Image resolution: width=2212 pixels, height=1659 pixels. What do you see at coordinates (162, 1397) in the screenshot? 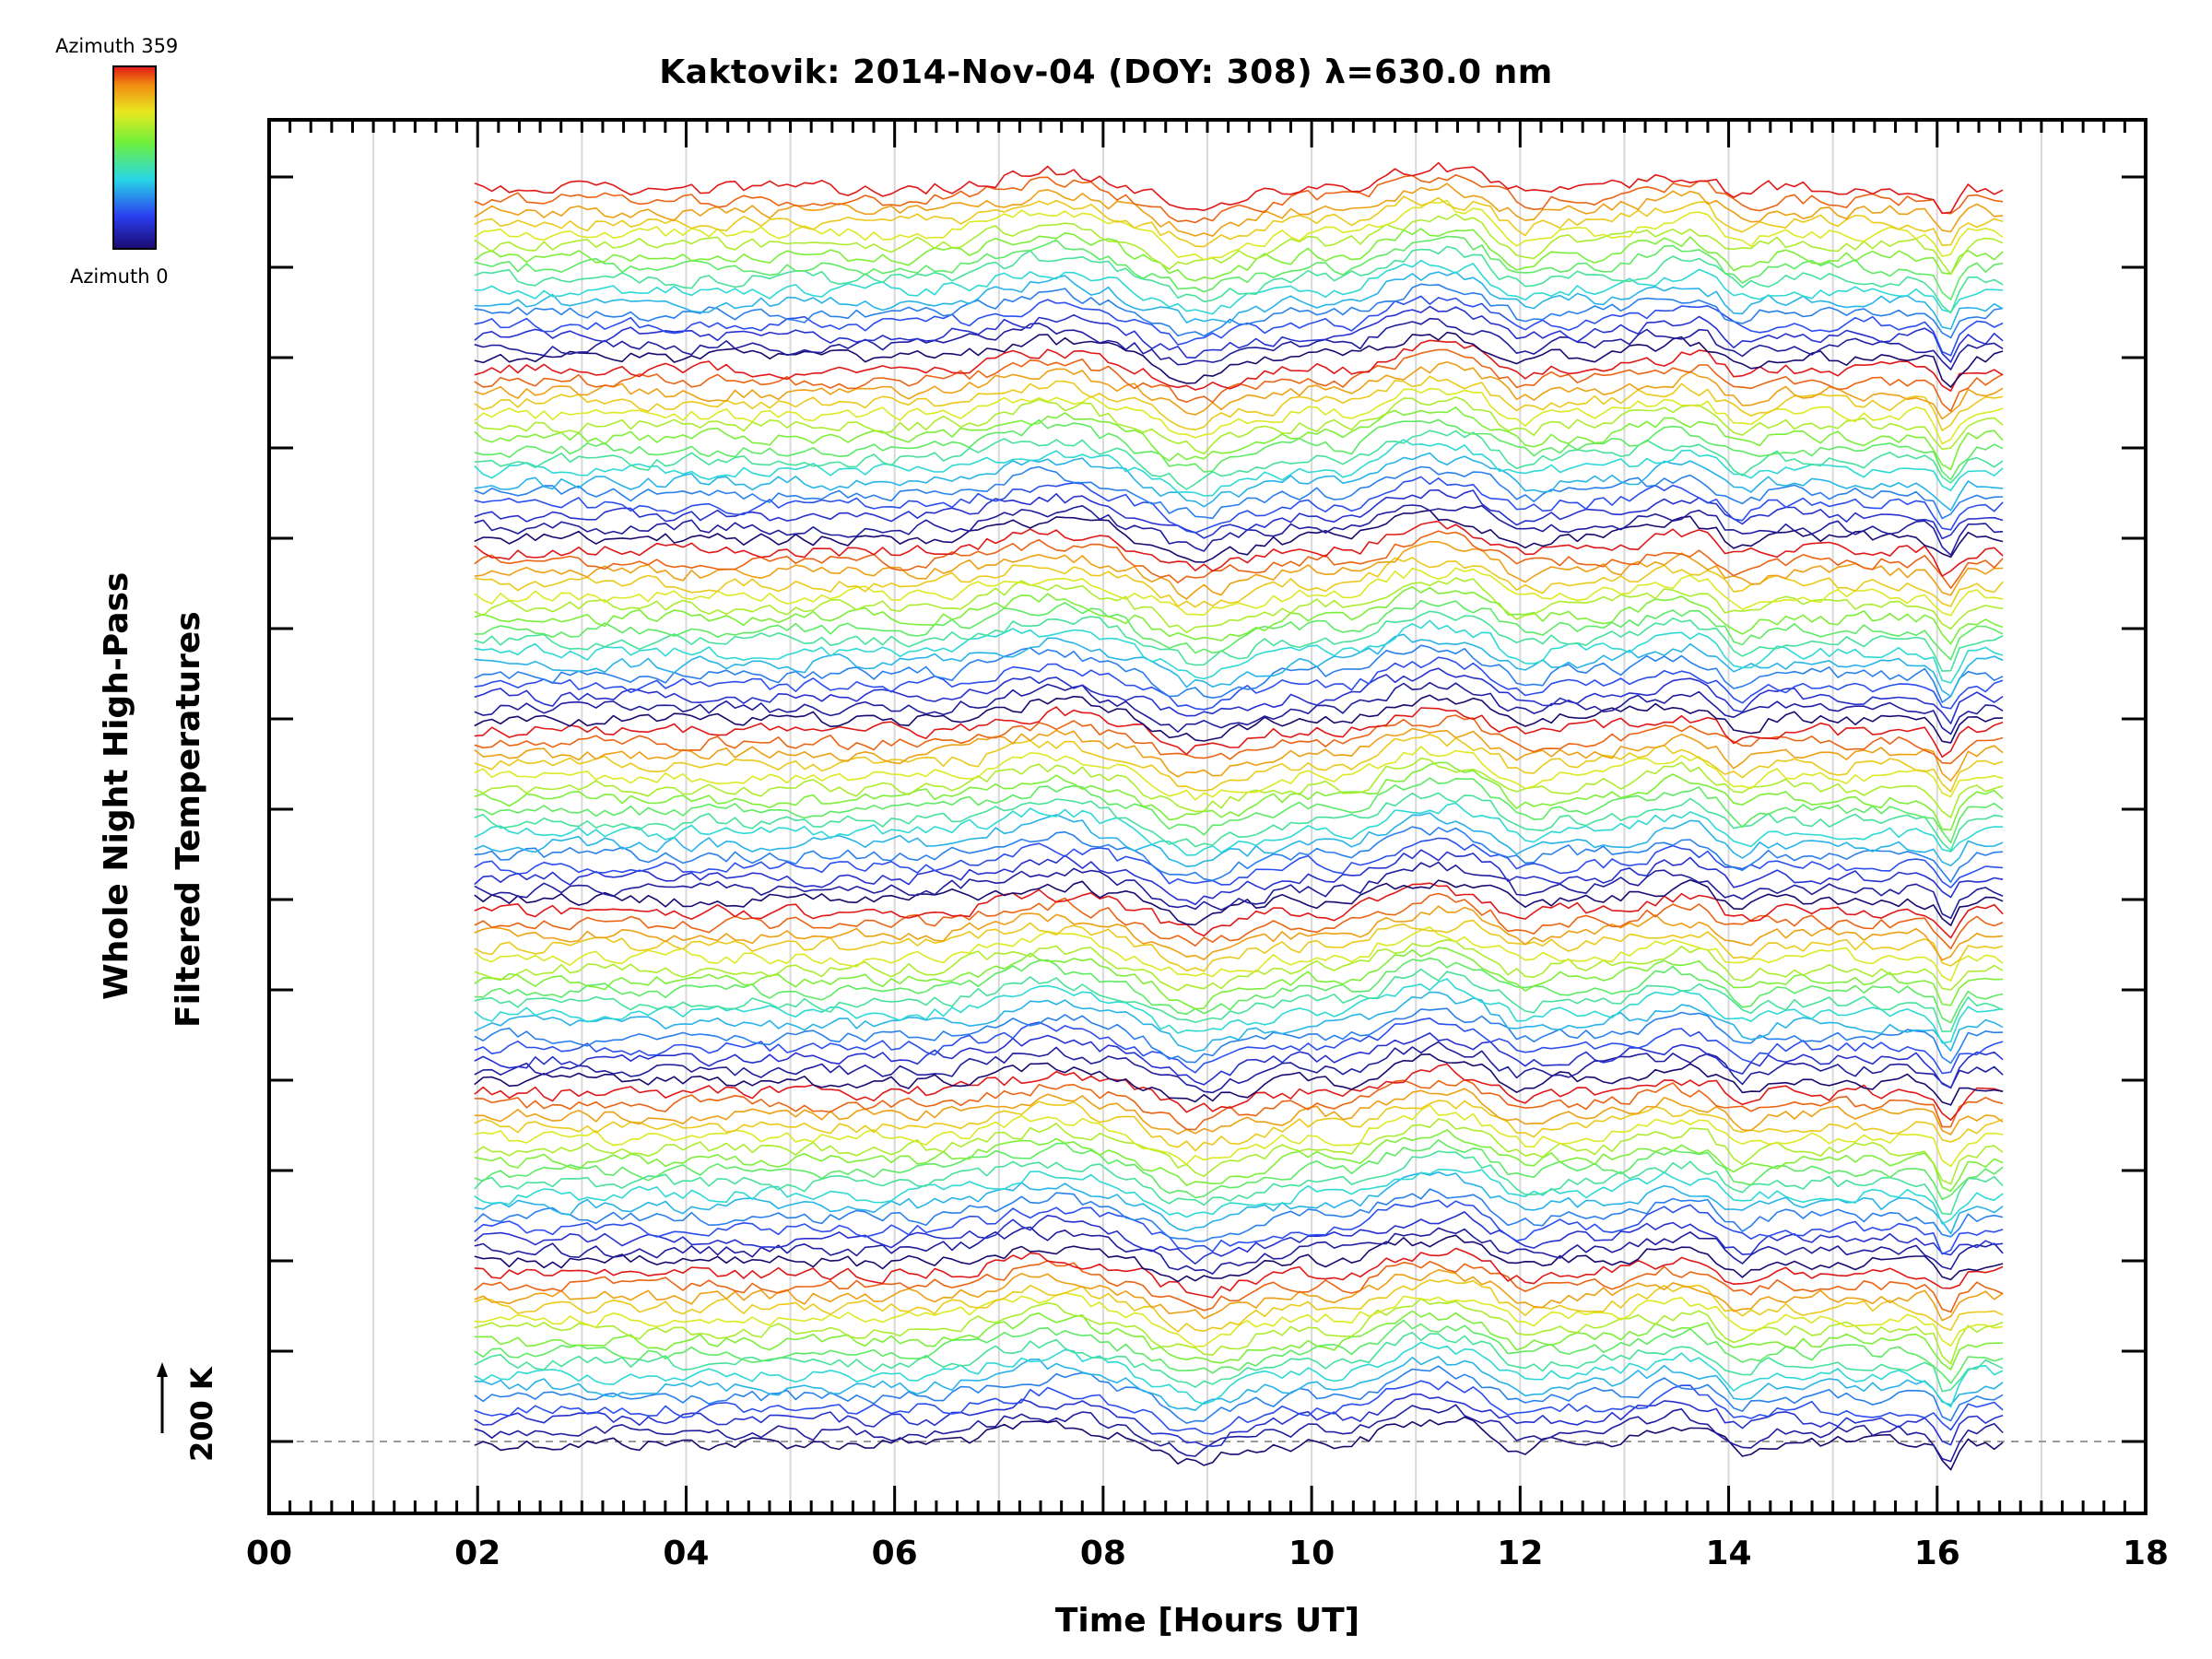
I see `scale-arrow` at bounding box center [162, 1397].